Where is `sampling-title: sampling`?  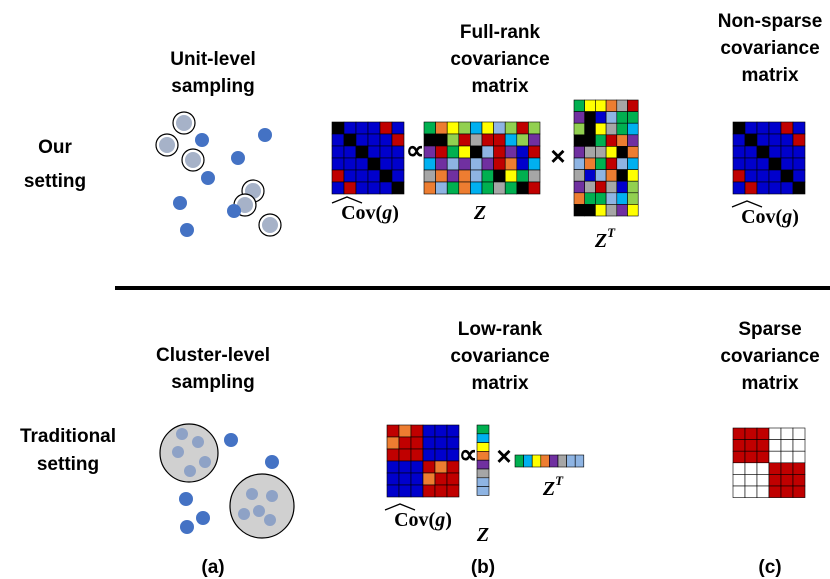
sampling-title: sampling is located at coordinates (212, 86).